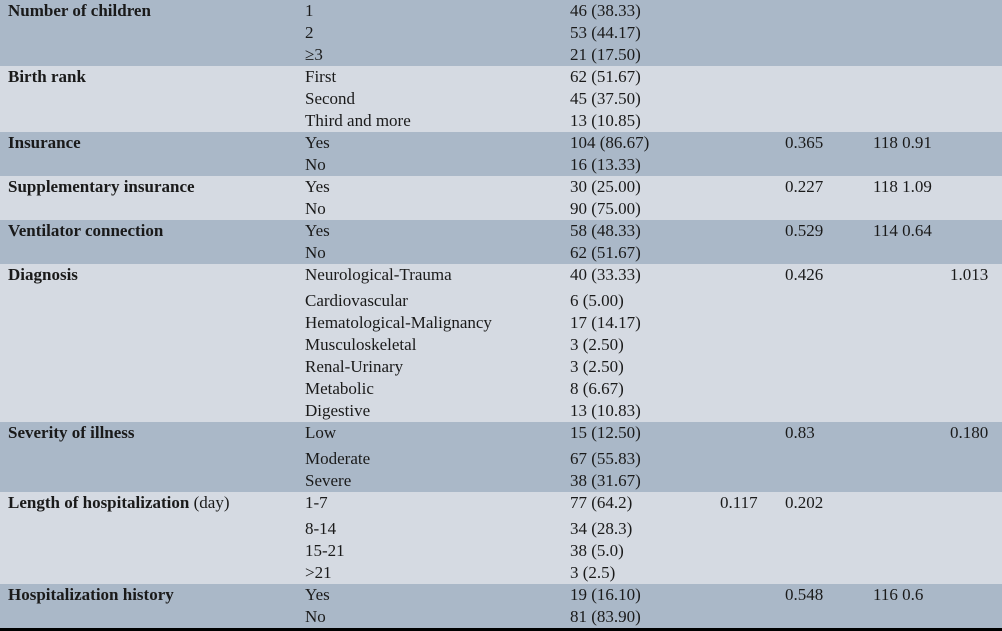  Describe the element at coordinates (645, 607) in the screenshot. I see `n-percent-cell: 19 (16.10) 81 (83.90)` at that location.